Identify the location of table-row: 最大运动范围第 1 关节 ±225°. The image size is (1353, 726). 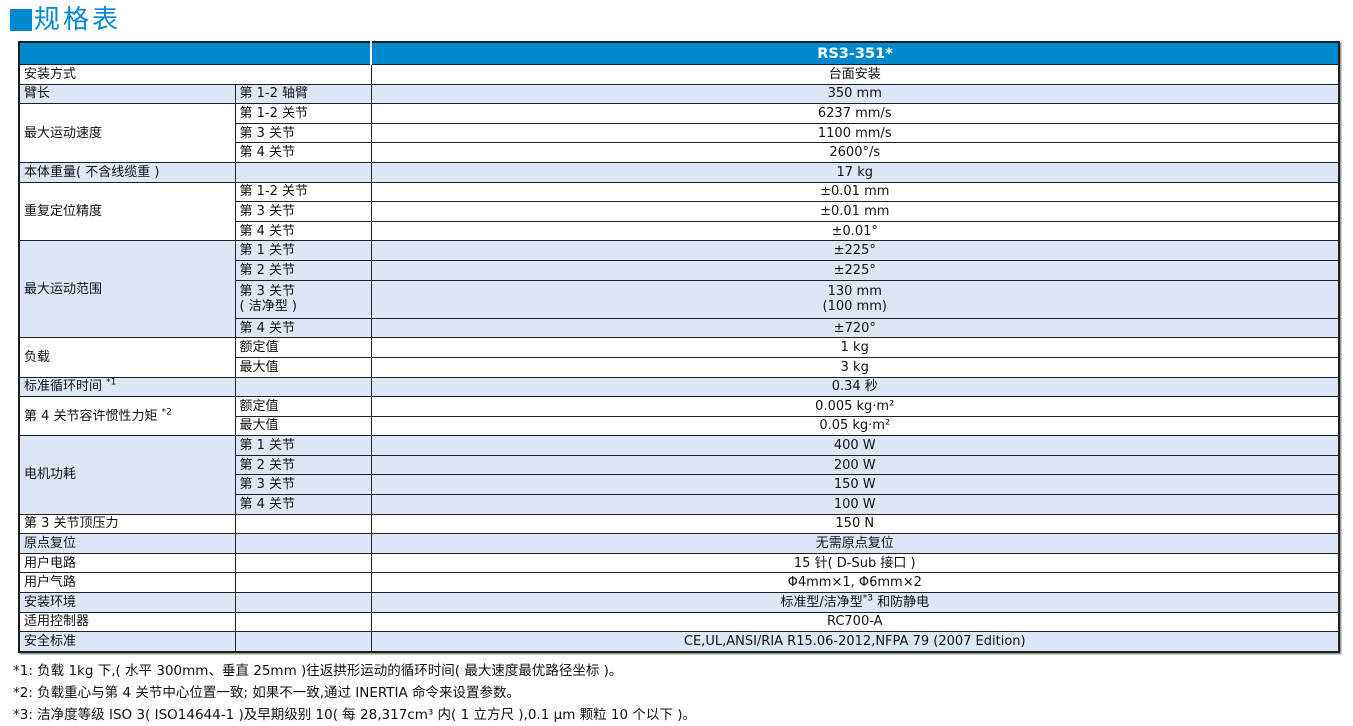
(679, 289).